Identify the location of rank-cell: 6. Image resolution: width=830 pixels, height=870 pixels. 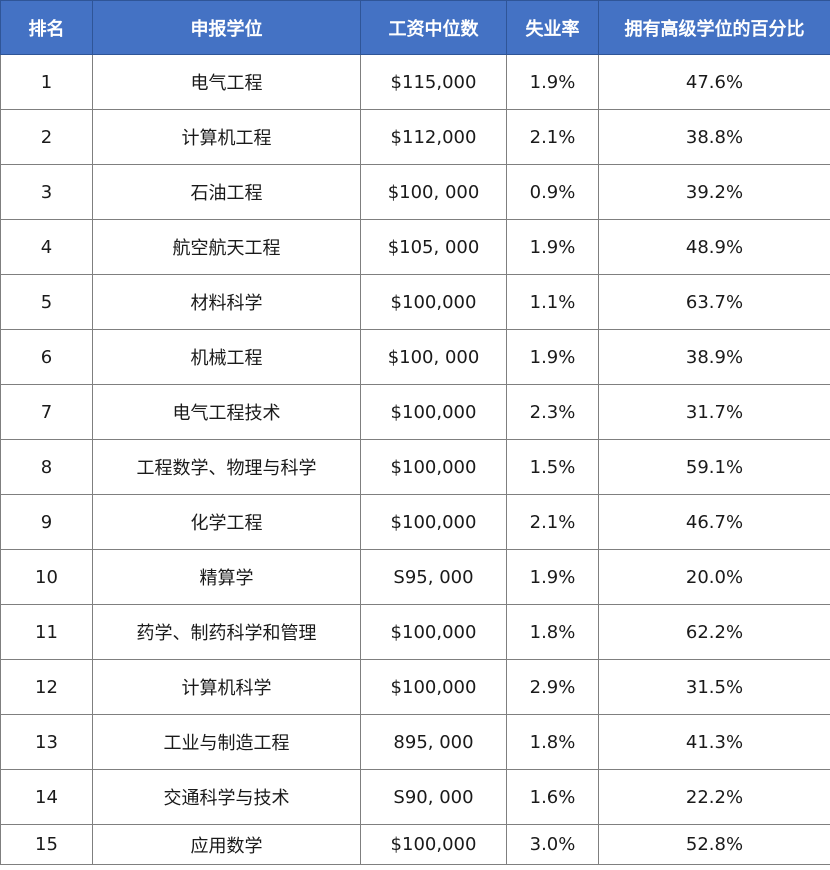
(46, 357).